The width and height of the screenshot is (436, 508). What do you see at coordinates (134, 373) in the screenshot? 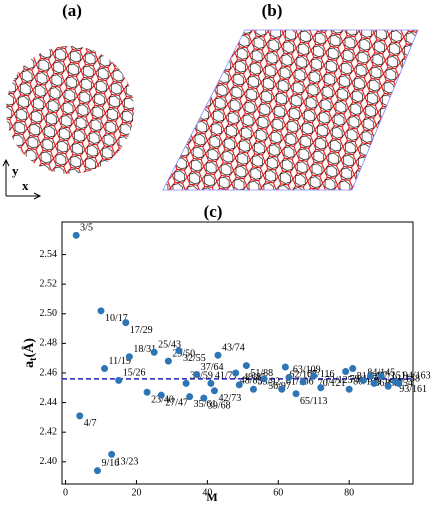
I see `point-label: 15/26` at bounding box center [134, 373].